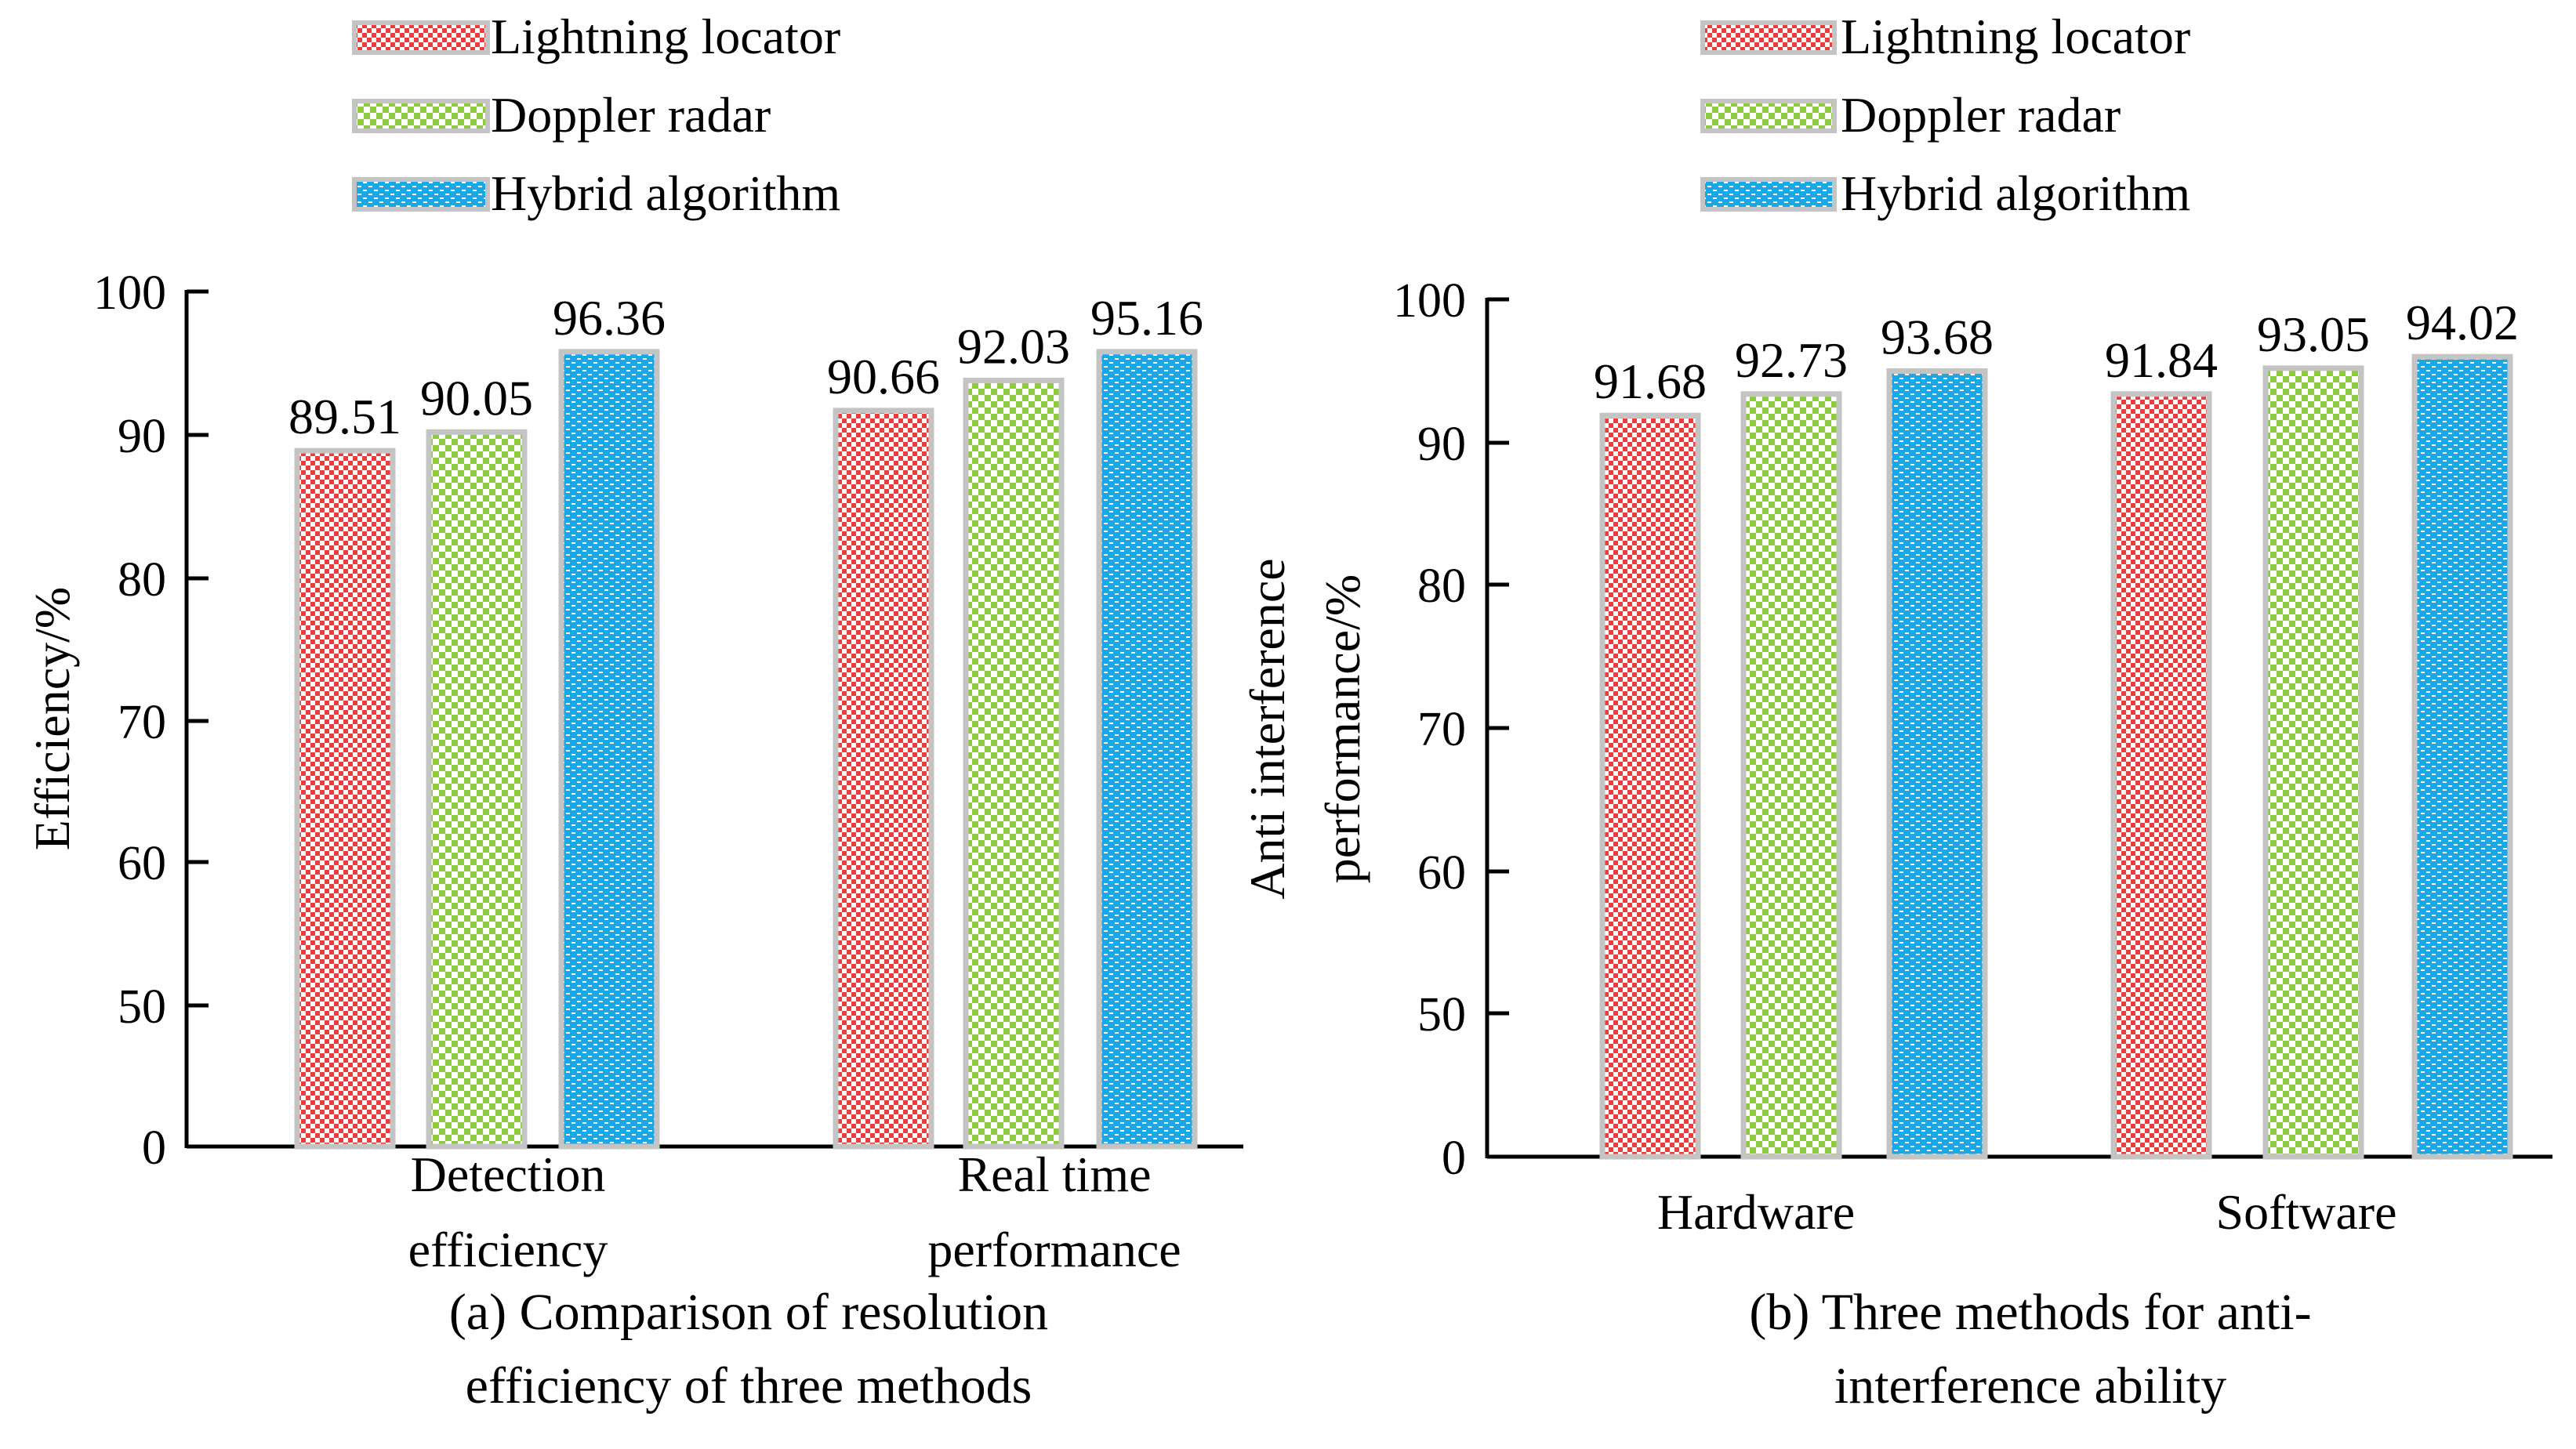 This screenshot has height=1449, width=2576. Describe the element at coordinates (2057, 352) in the screenshot. I see `value-labels-b: 91.68 91.84 92.73 93.05 93.68 94.02` at that location.